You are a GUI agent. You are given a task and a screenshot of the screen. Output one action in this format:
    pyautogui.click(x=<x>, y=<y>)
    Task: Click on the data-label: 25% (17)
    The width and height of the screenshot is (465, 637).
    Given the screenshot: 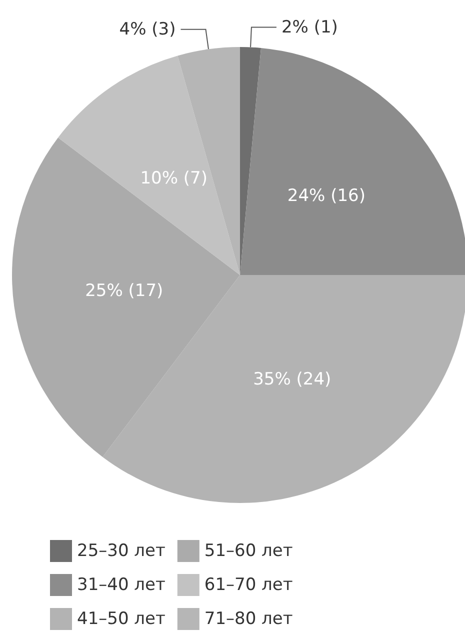 What is the action you would take?
    pyautogui.click(x=124, y=291)
    